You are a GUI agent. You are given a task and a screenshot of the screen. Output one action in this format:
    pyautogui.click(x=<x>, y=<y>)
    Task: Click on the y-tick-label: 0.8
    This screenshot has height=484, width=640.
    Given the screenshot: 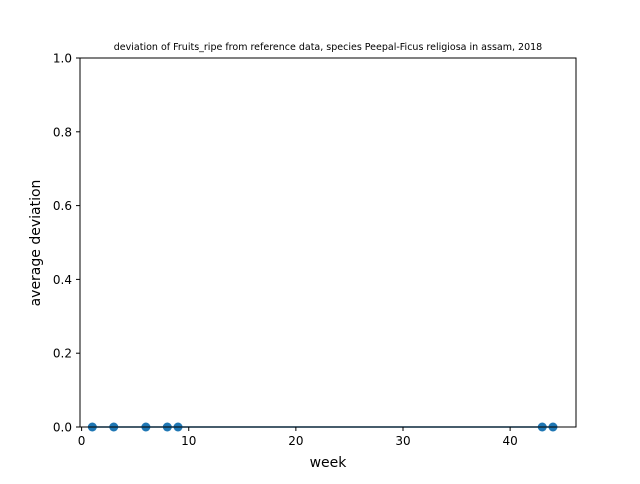 What is the action you would take?
    pyautogui.click(x=62, y=132)
    